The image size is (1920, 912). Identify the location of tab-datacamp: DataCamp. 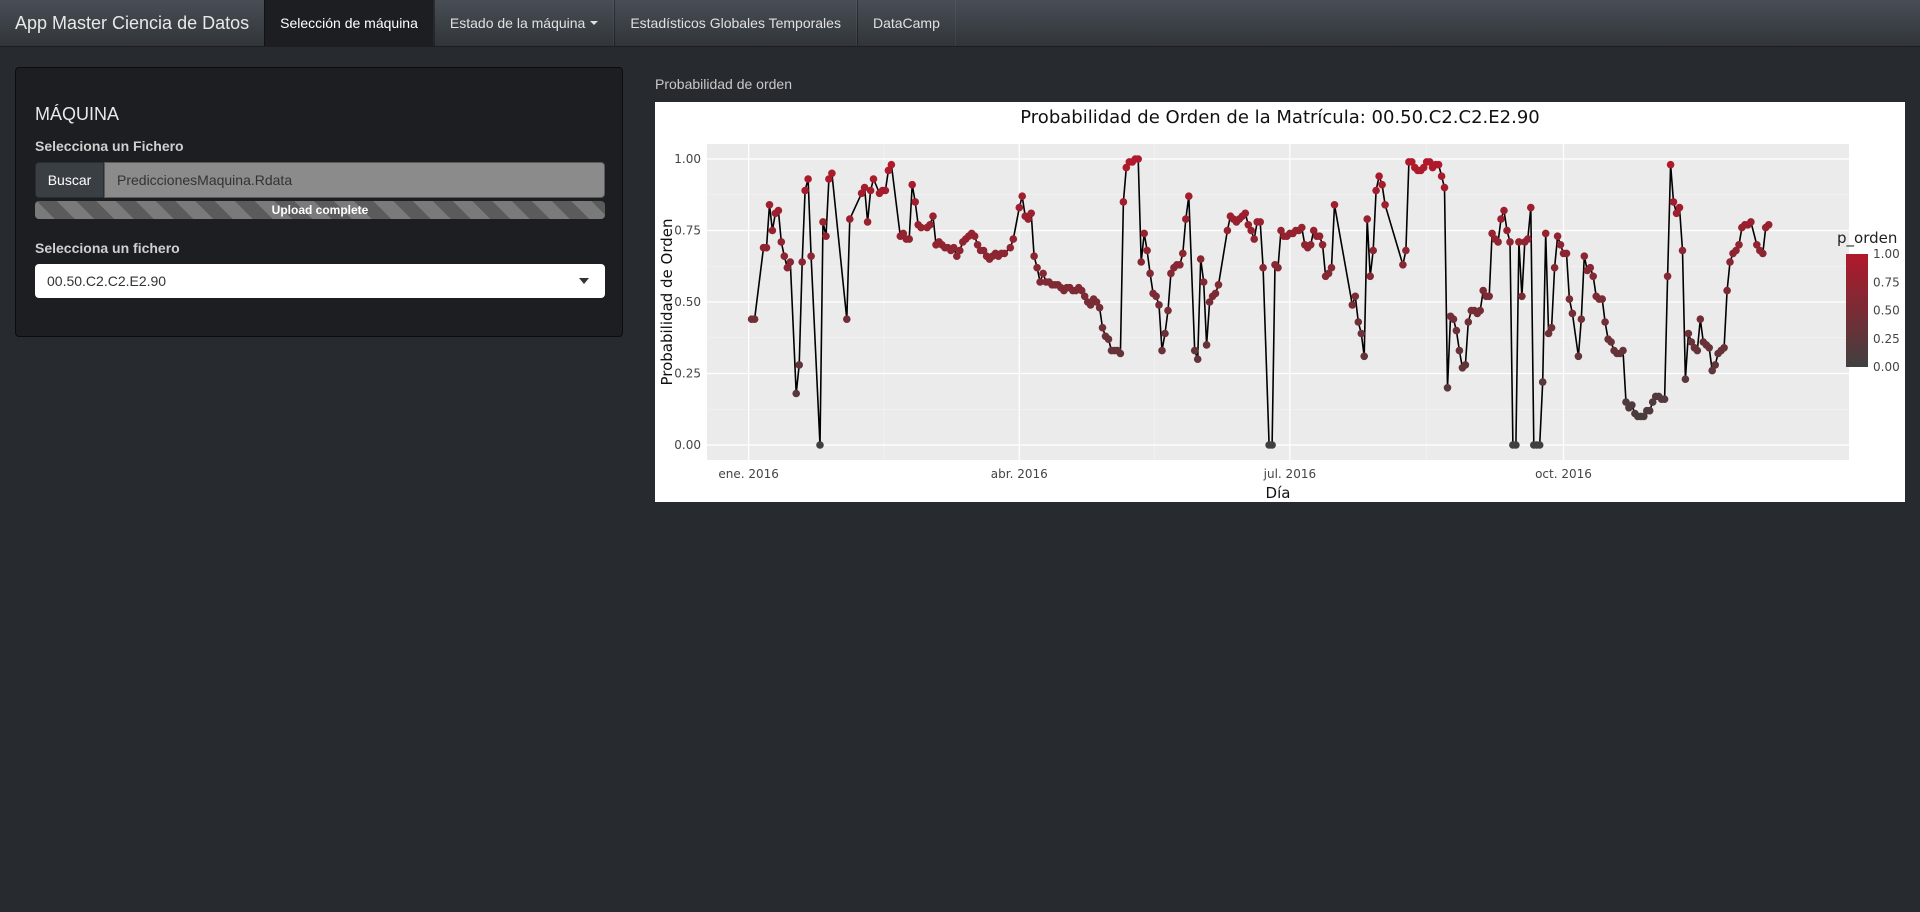
(906, 23).